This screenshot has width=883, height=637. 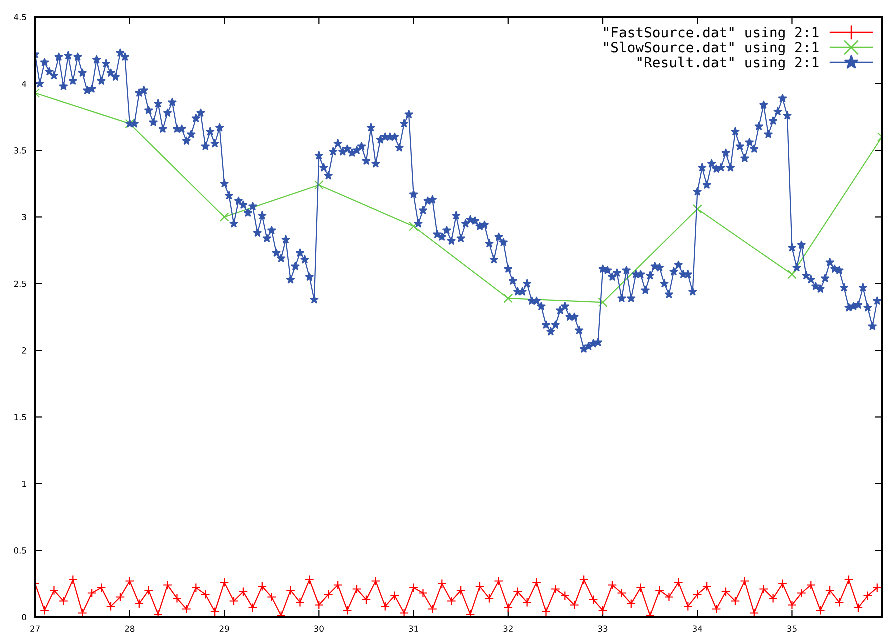 I want to click on x-tick-label: 30, so click(x=319, y=629).